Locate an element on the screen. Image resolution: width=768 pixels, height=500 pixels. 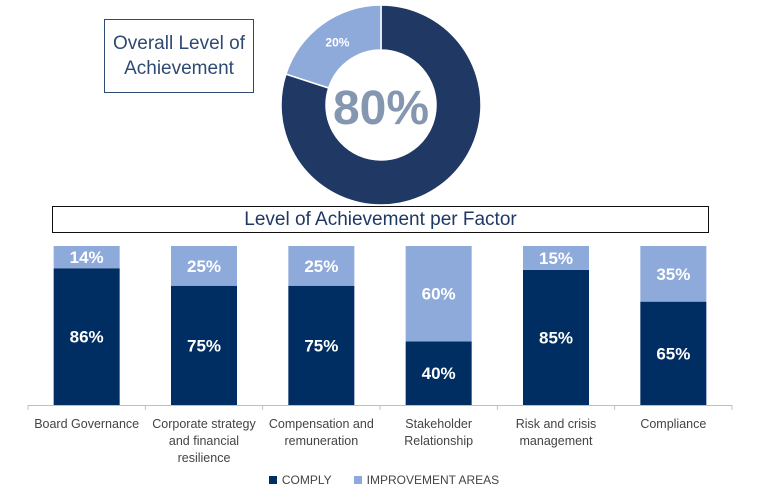
x-axis-category-label: Risk and crisis is located at coordinates (556, 424).